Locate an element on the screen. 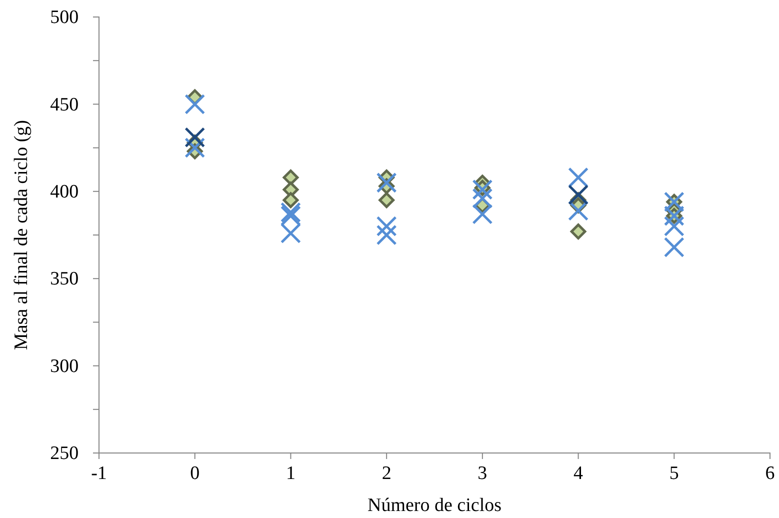 This screenshot has width=779, height=518. x-tick-label: 5 is located at coordinates (674, 473).